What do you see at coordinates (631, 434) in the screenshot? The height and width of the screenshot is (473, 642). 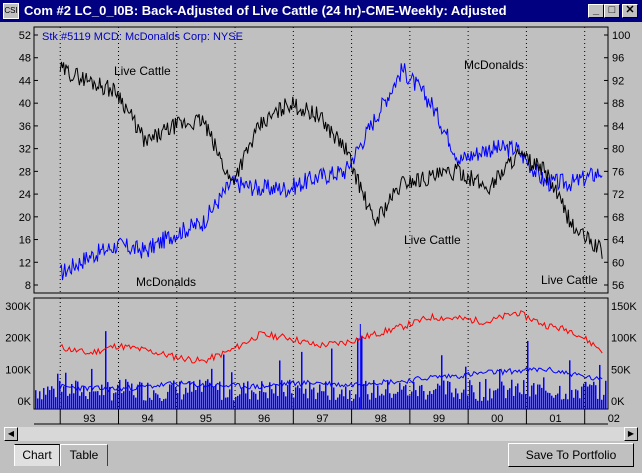 I see `scroll-right-icon: ▶` at bounding box center [631, 434].